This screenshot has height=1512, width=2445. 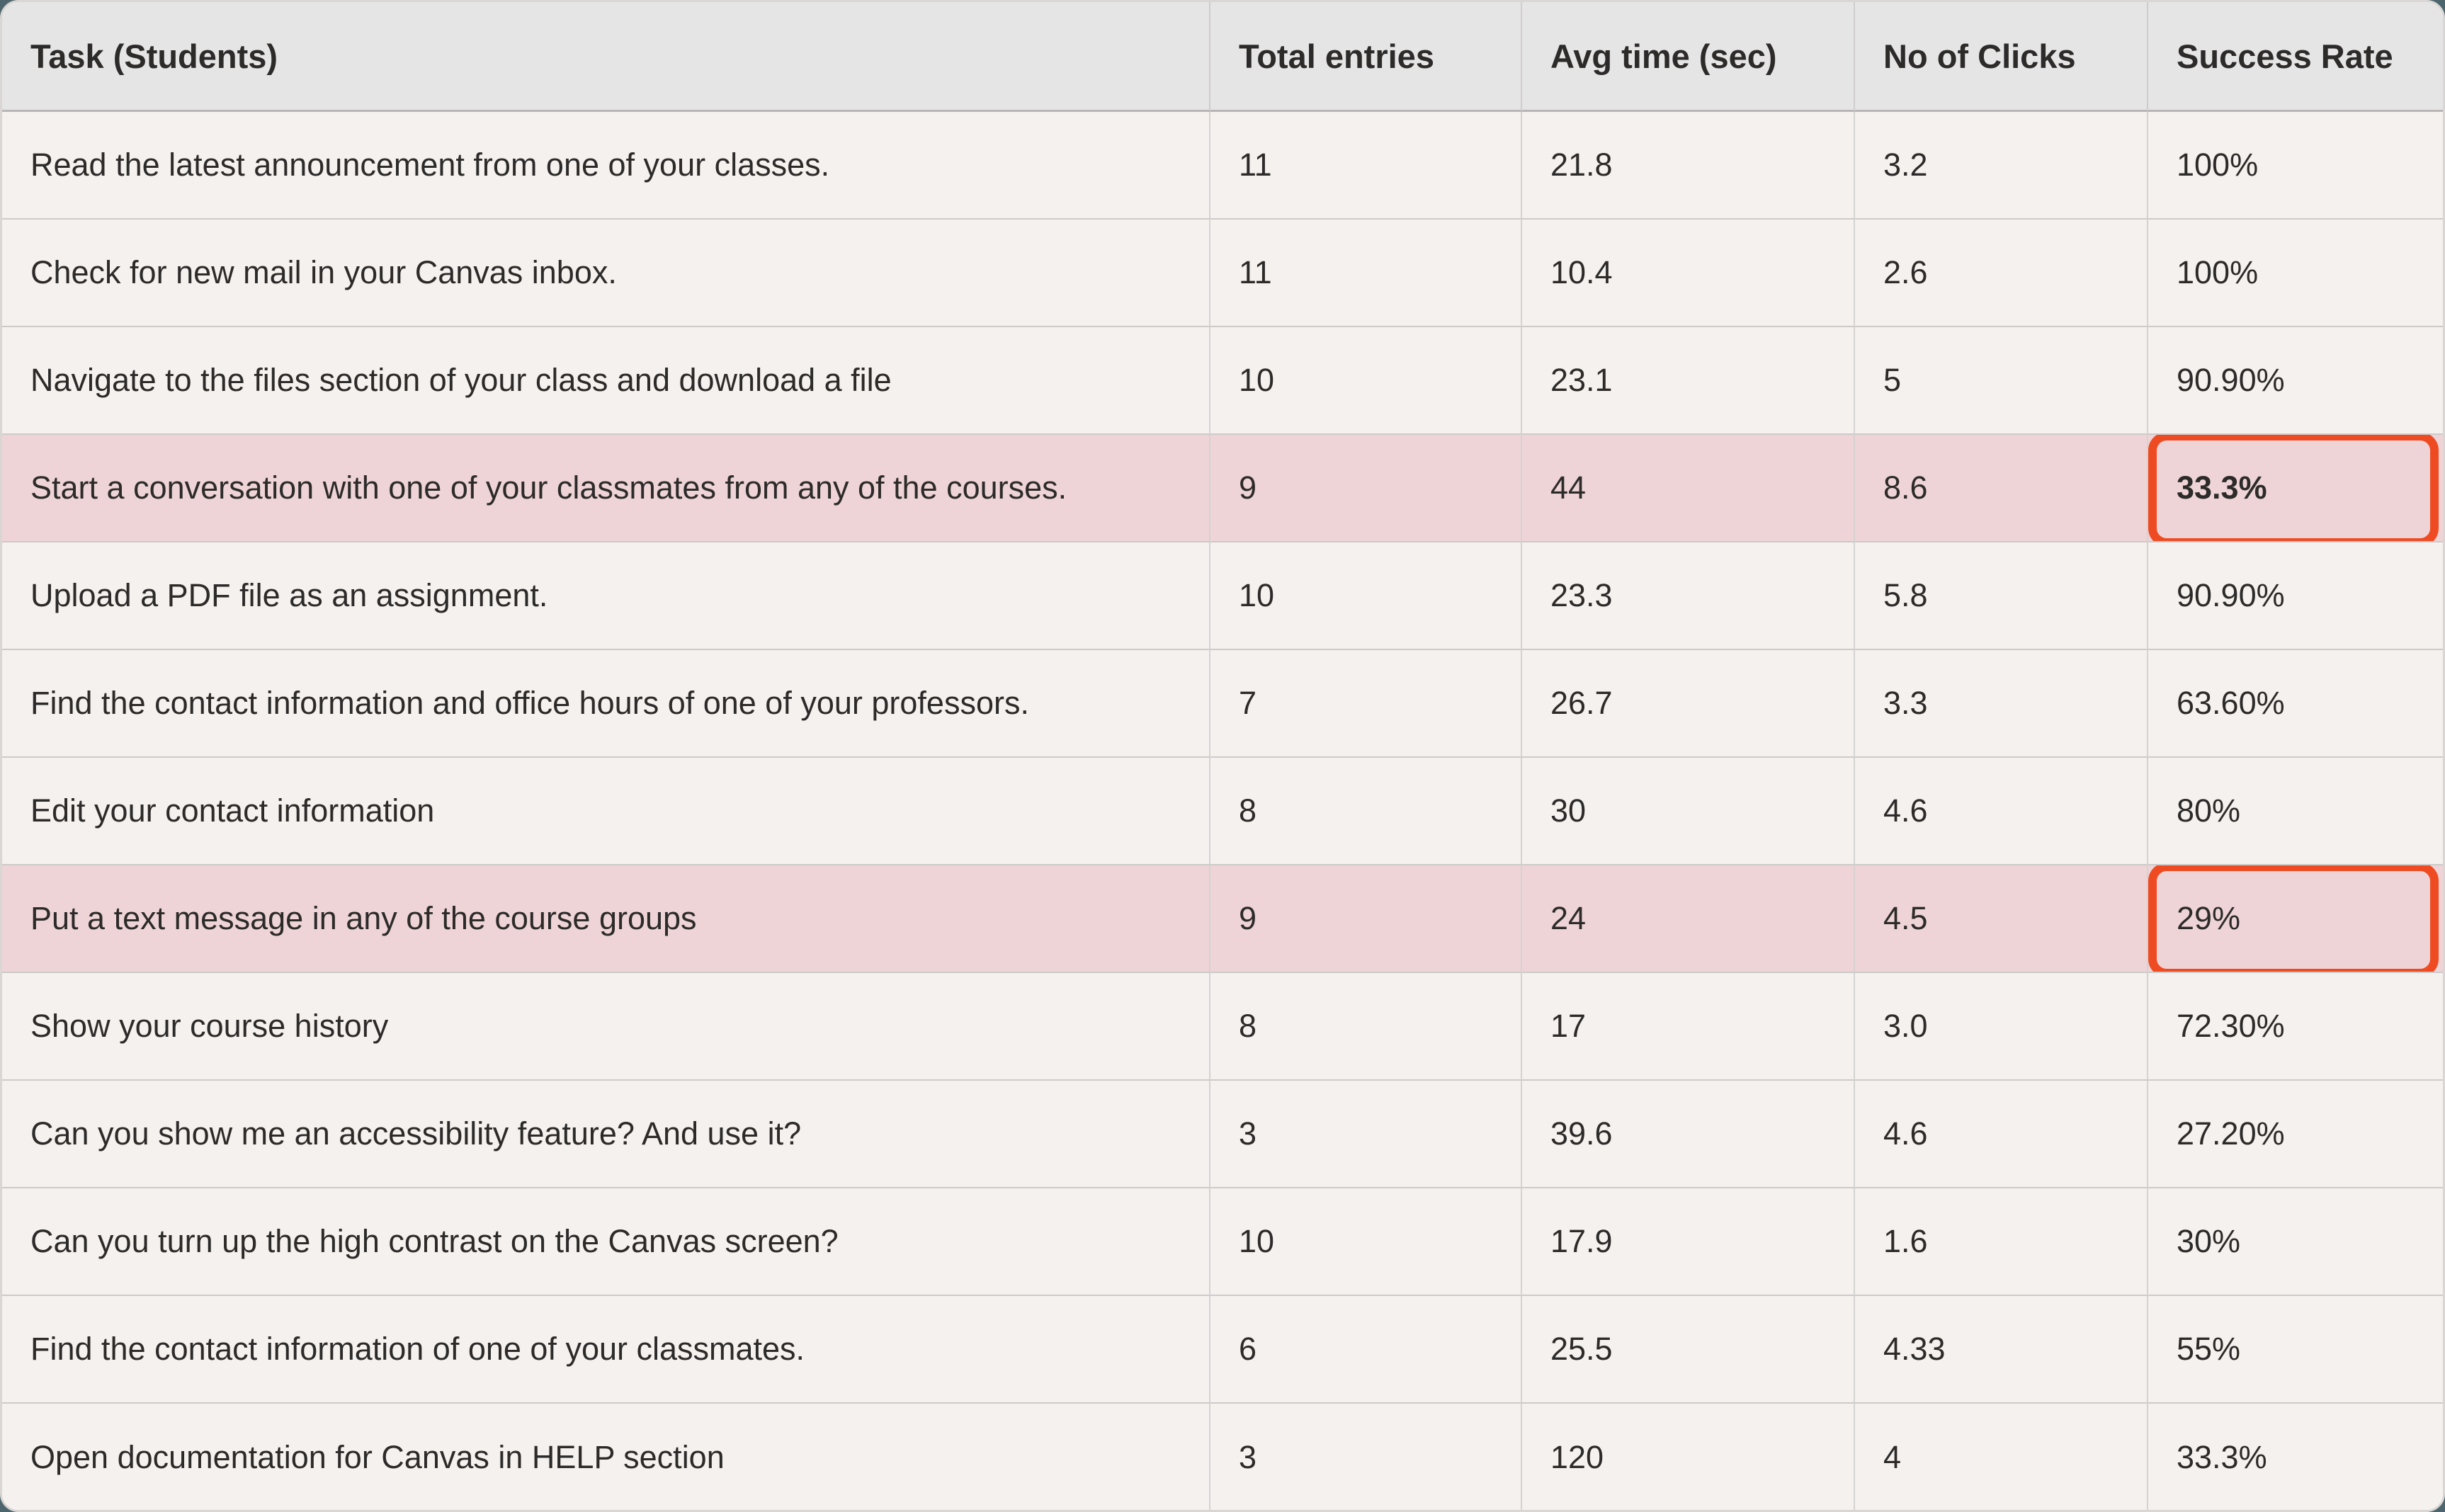 I want to click on cell-value: 17, so click(x=1568, y=1026).